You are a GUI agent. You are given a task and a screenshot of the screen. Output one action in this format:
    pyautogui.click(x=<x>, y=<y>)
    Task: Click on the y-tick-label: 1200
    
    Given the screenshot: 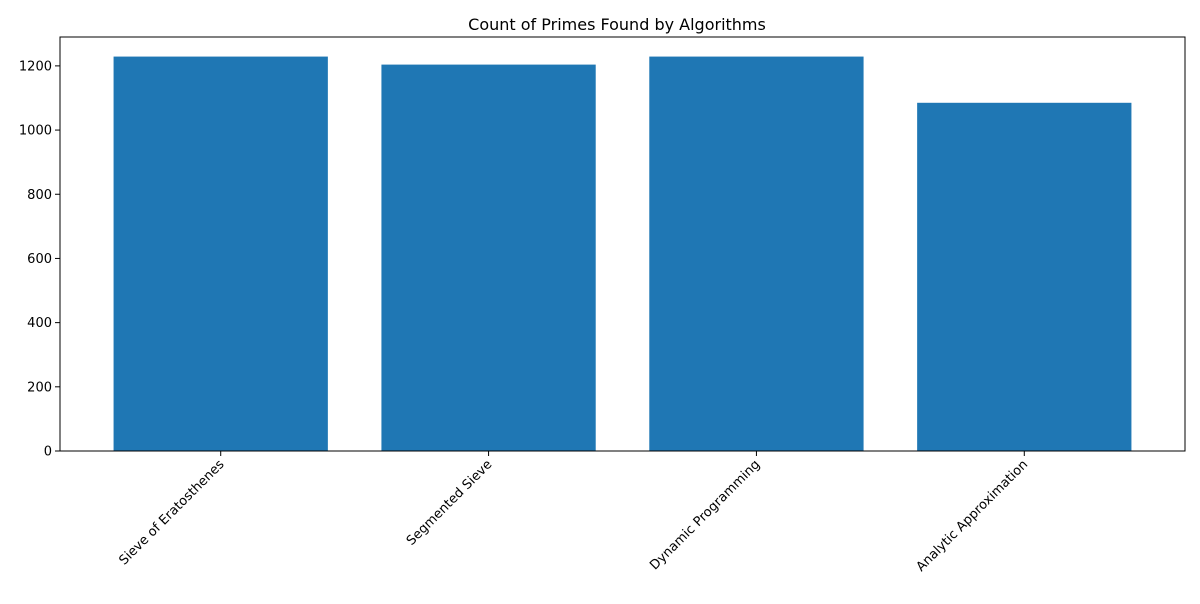 What is the action you would take?
    pyautogui.click(x=35, y=66)
    